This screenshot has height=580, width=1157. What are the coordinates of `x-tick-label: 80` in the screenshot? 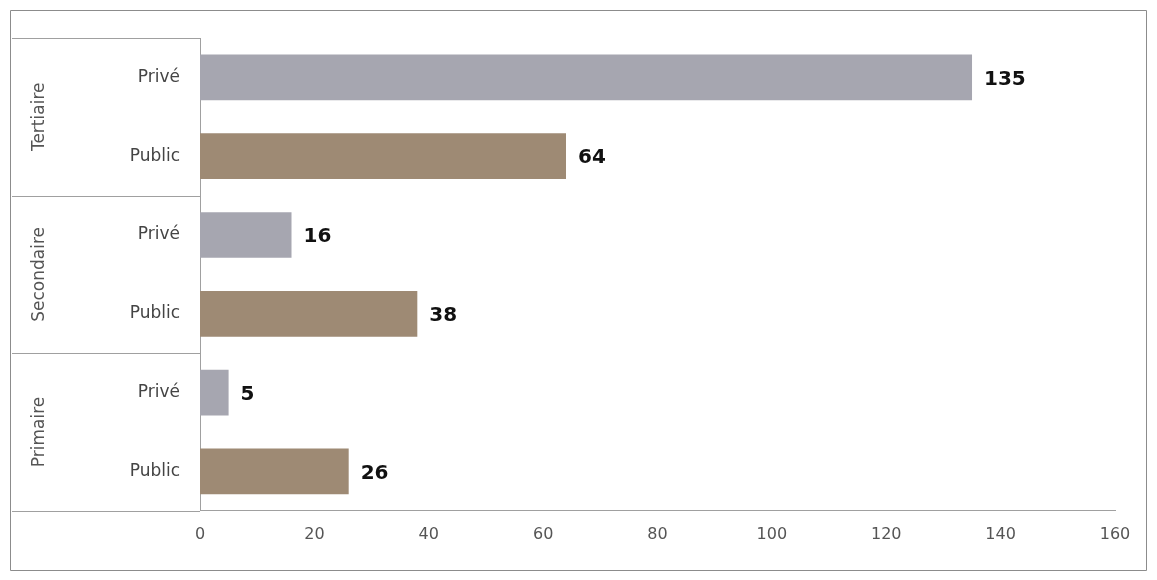 It's located at (657, 533).